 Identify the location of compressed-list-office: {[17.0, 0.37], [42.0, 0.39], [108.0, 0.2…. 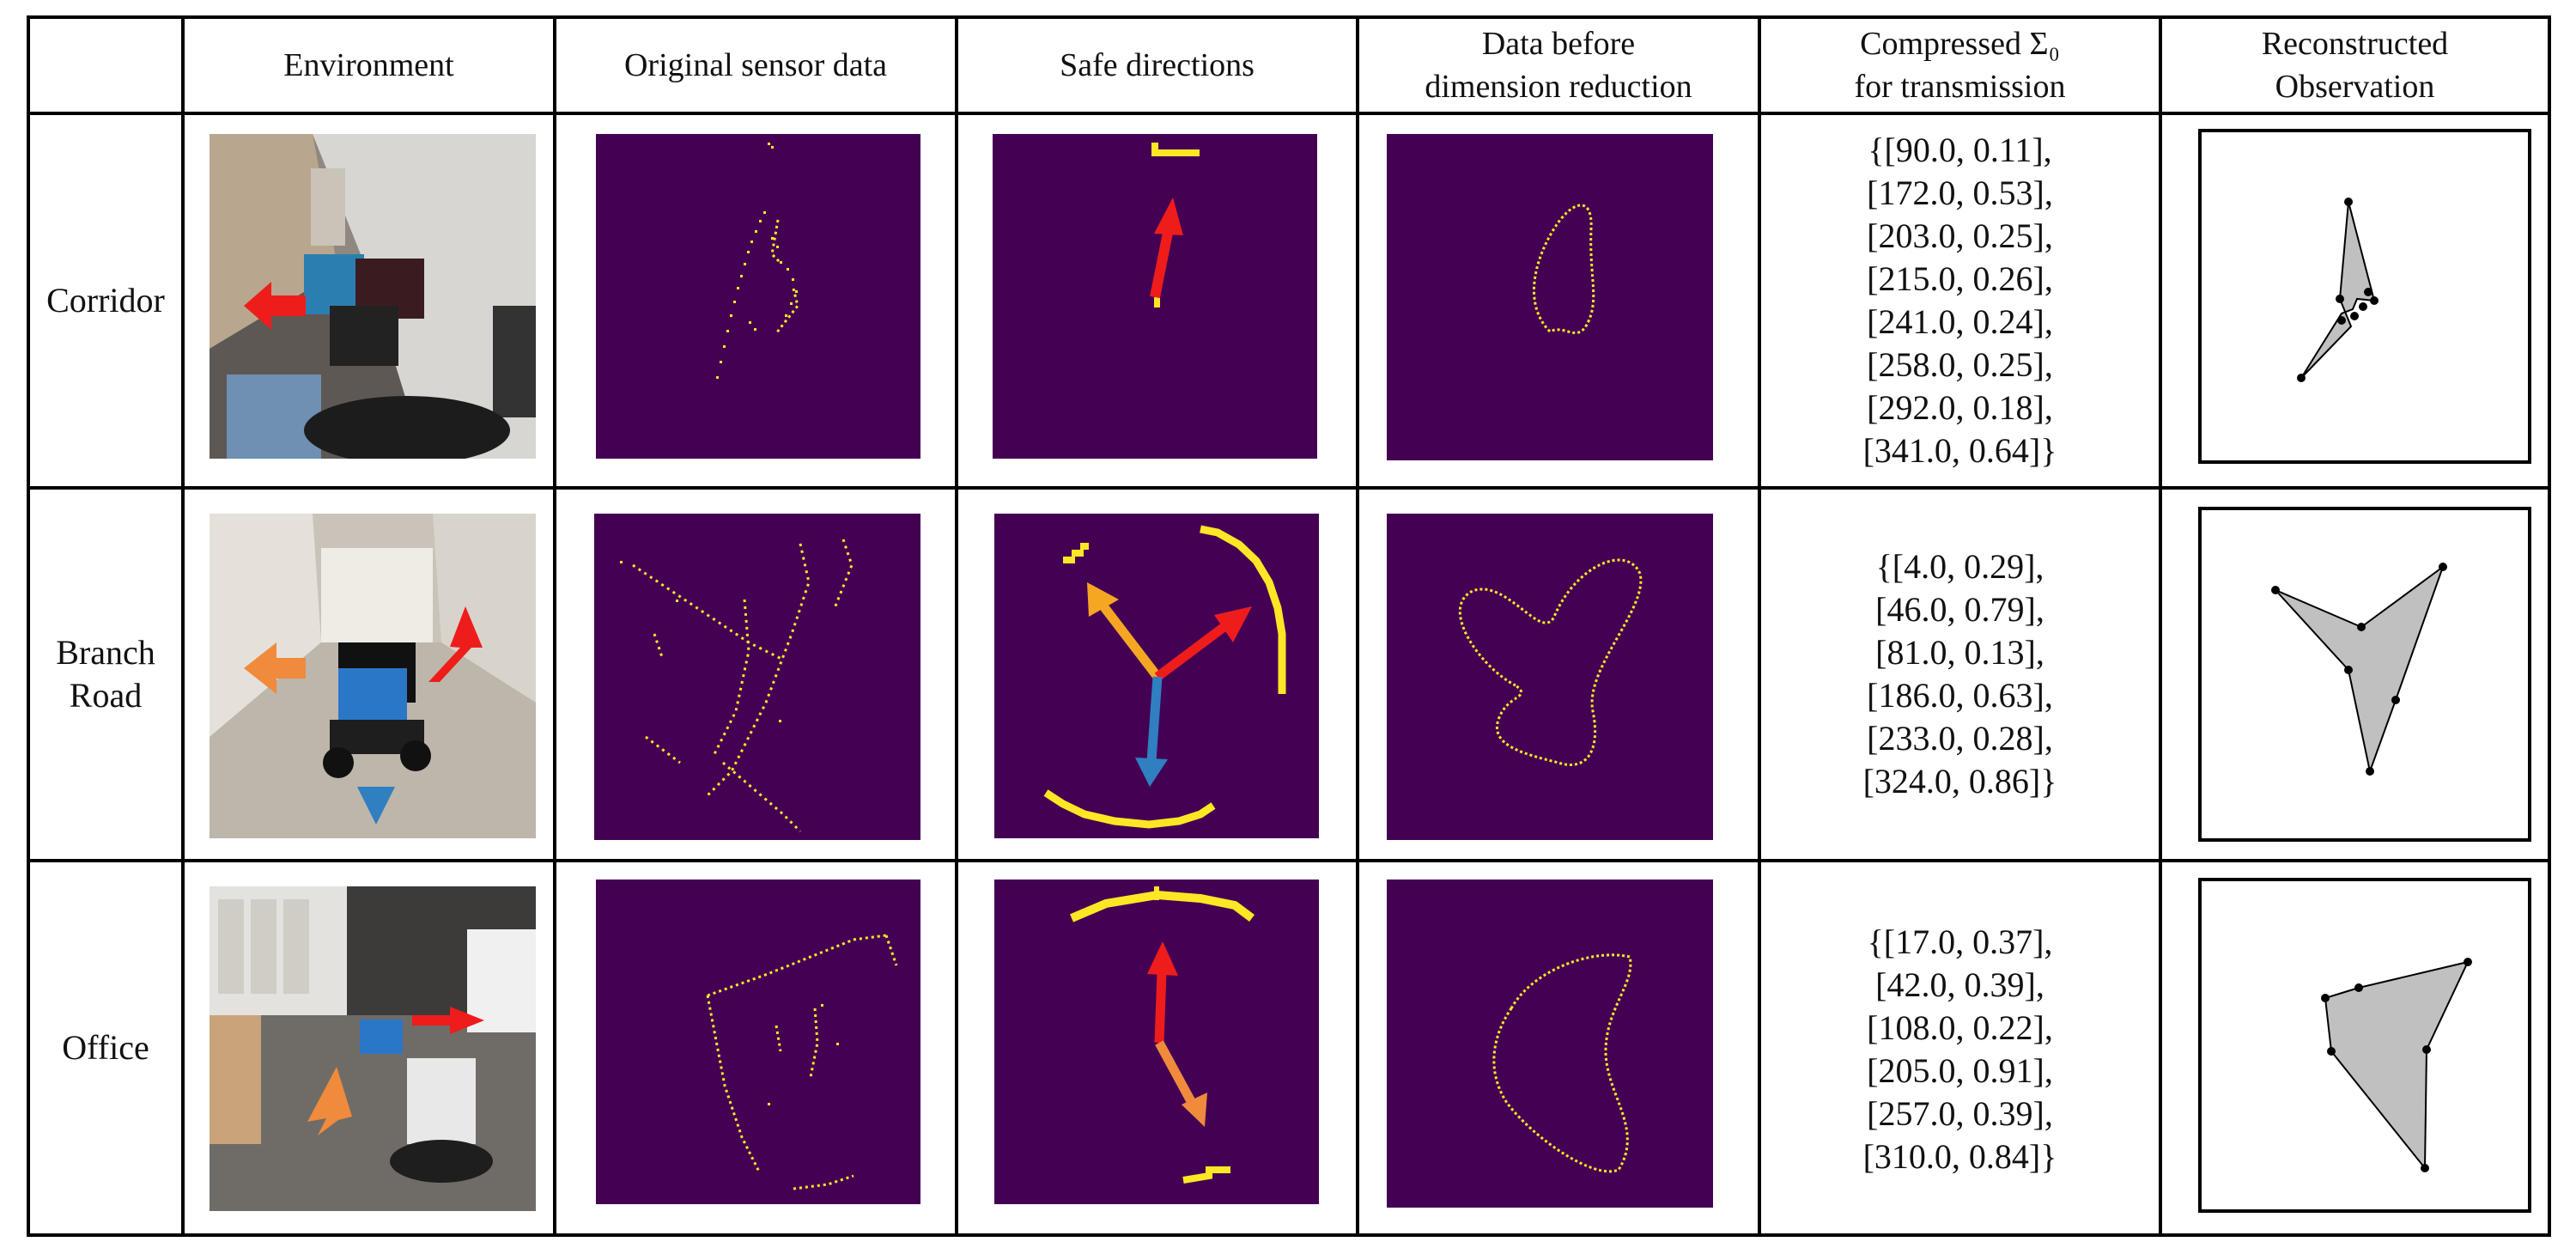
(1960, 1049).